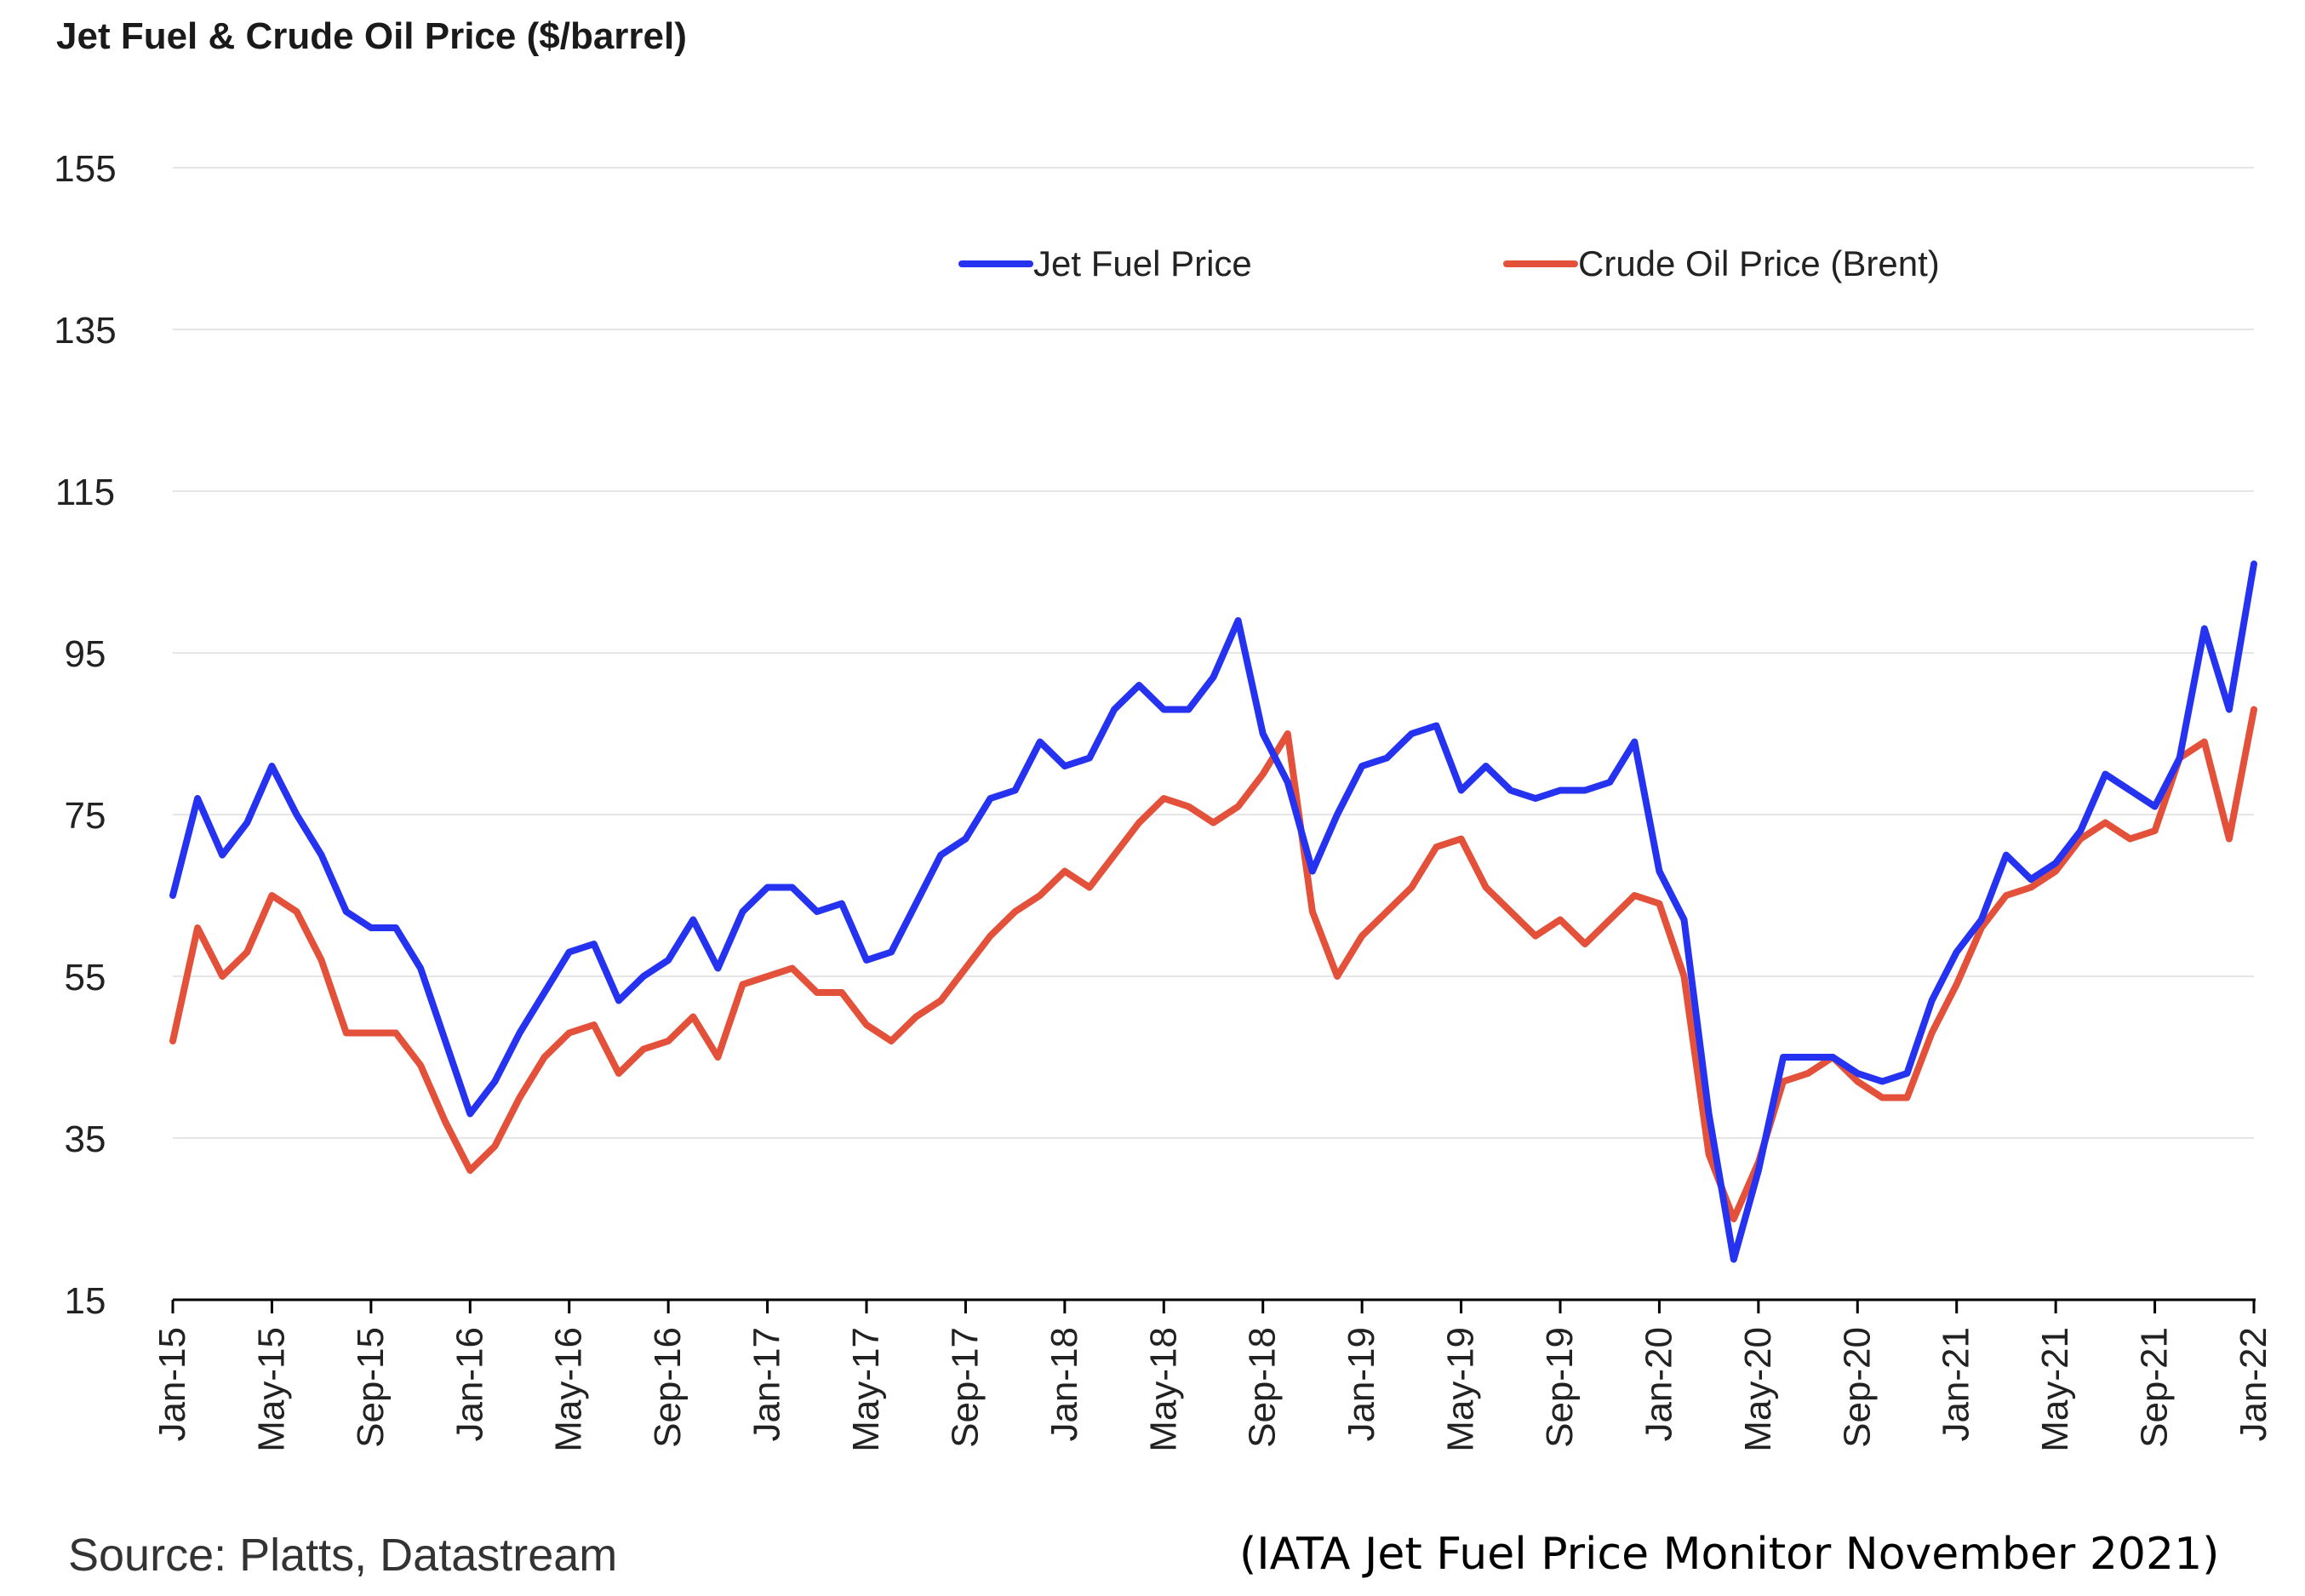  I want to click on x-tick-label: Jan-22, so click(2253, 1384).